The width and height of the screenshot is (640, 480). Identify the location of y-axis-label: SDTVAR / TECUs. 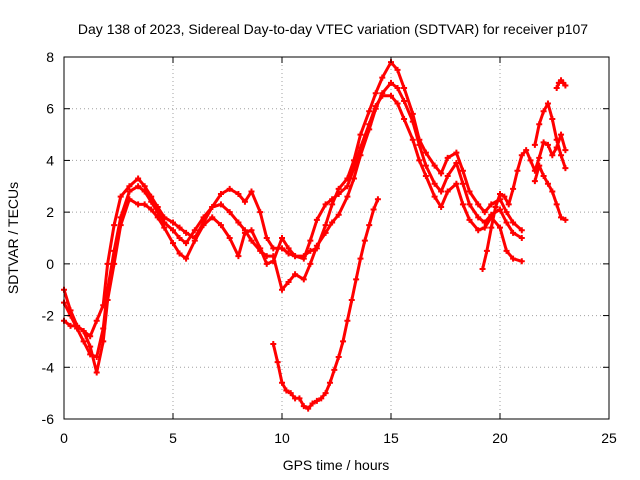
(13, 238).